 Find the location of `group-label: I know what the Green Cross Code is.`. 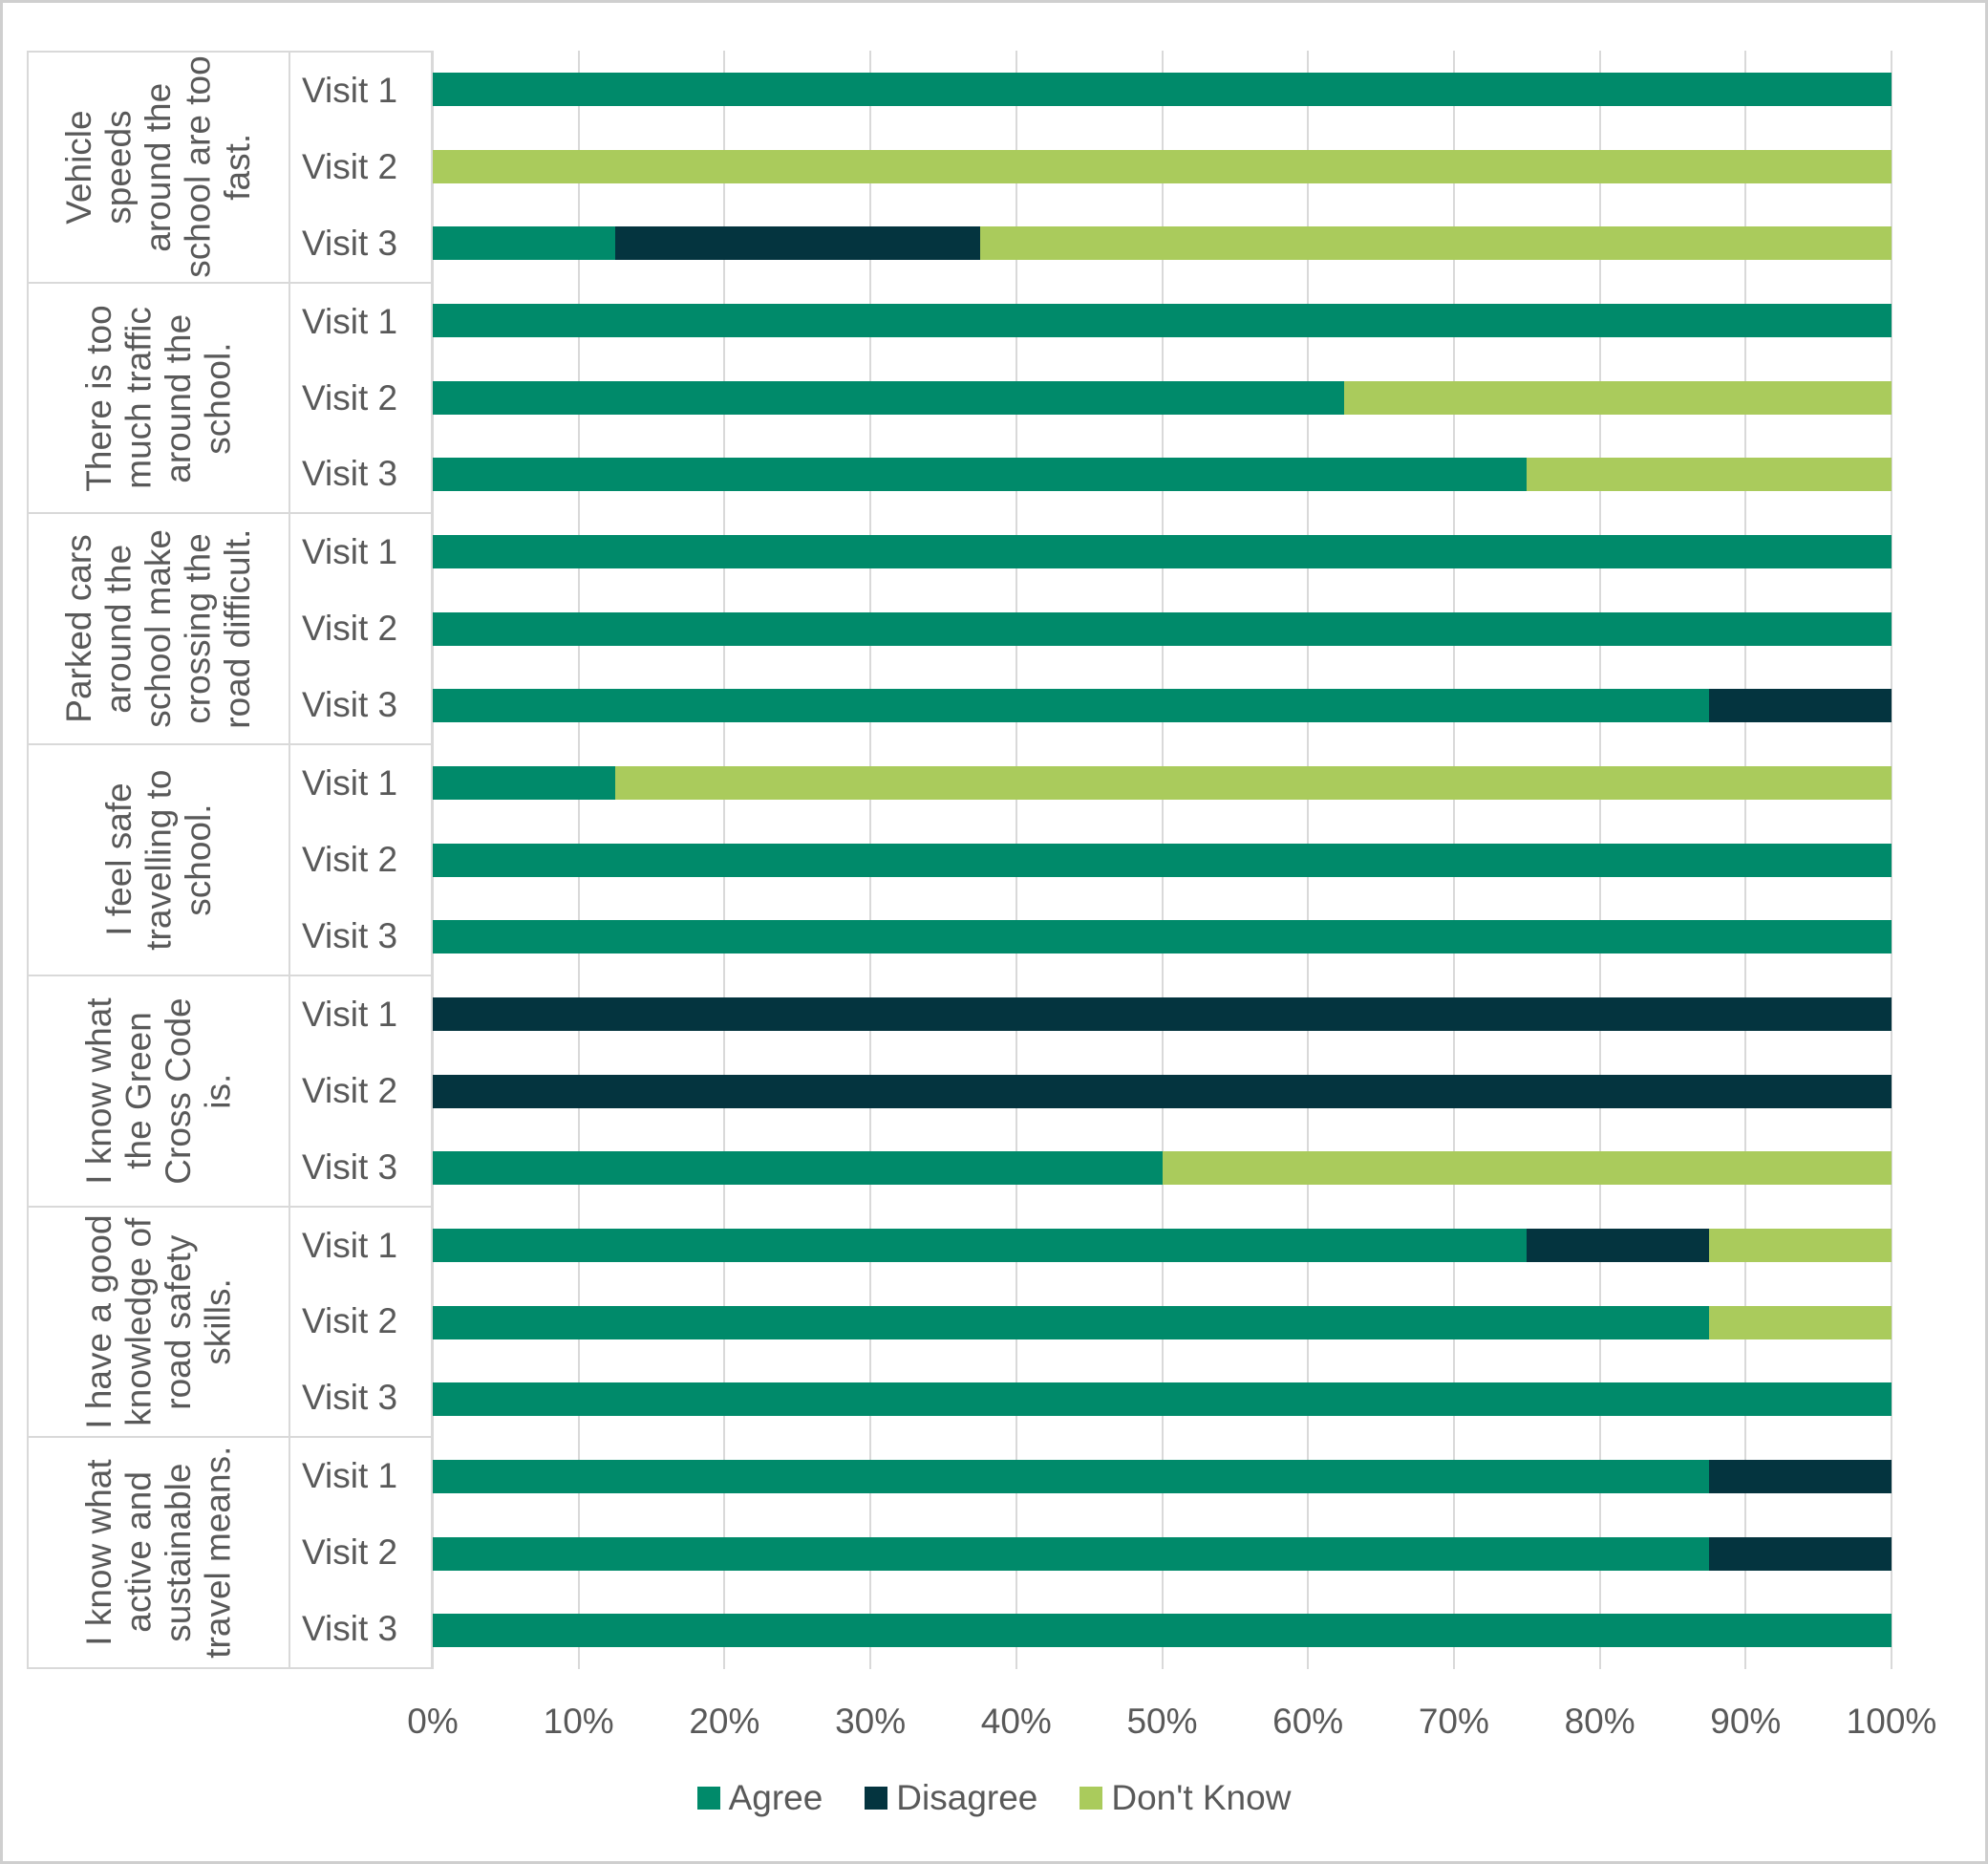

group-label: I know what the Green Cross Code is. is located at coordinates (158, 1091).